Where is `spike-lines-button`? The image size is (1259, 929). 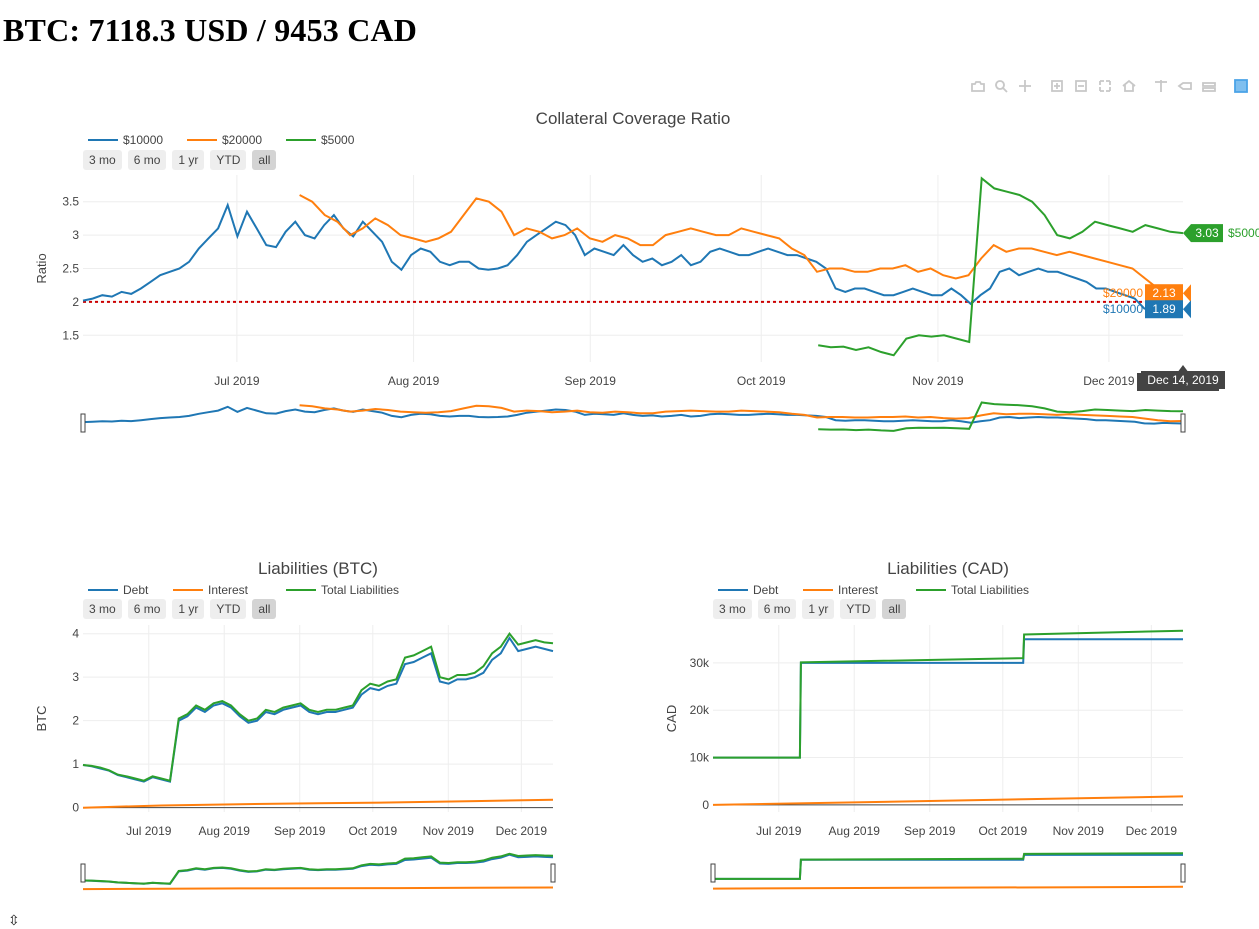 spike-lines-button is located at coordinates (1161, 86).